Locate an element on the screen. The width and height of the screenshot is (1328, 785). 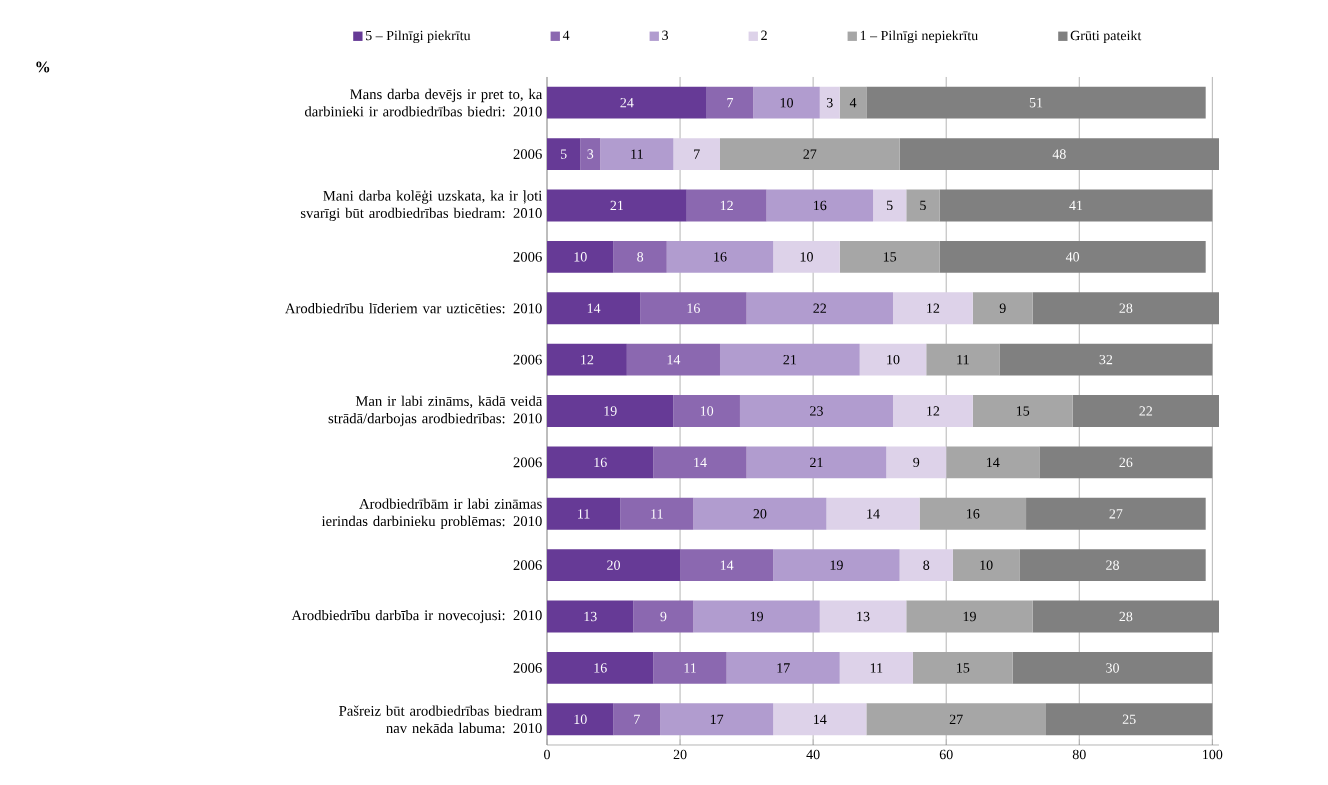
data-label: 24 is located at coordinates (627, 103).